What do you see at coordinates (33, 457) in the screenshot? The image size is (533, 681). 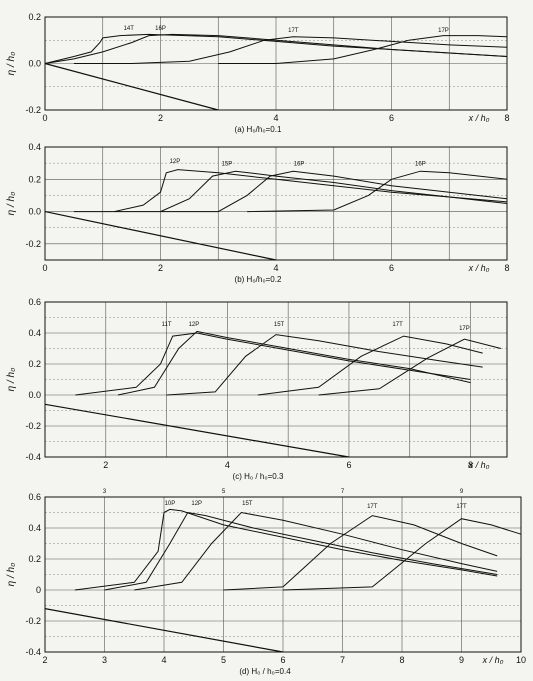 I see `y-tick-label: -0.4` at bounding box center [33, 457].